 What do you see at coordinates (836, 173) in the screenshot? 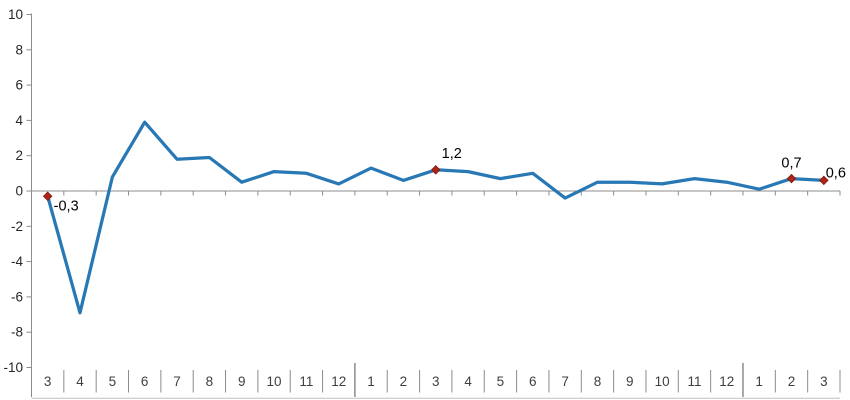
I see `data-point-label: 0,6` at bounding box center [836, 173].